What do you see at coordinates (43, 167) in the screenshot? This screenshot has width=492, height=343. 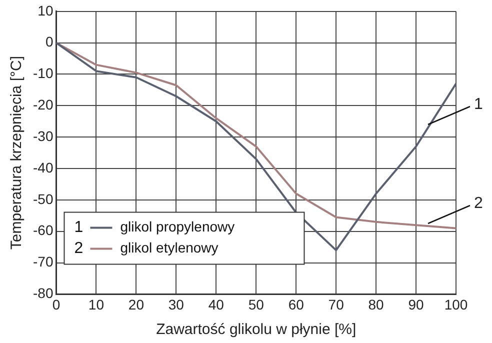 I see `y-tick-label: -40` at bounding box center [43, 167].